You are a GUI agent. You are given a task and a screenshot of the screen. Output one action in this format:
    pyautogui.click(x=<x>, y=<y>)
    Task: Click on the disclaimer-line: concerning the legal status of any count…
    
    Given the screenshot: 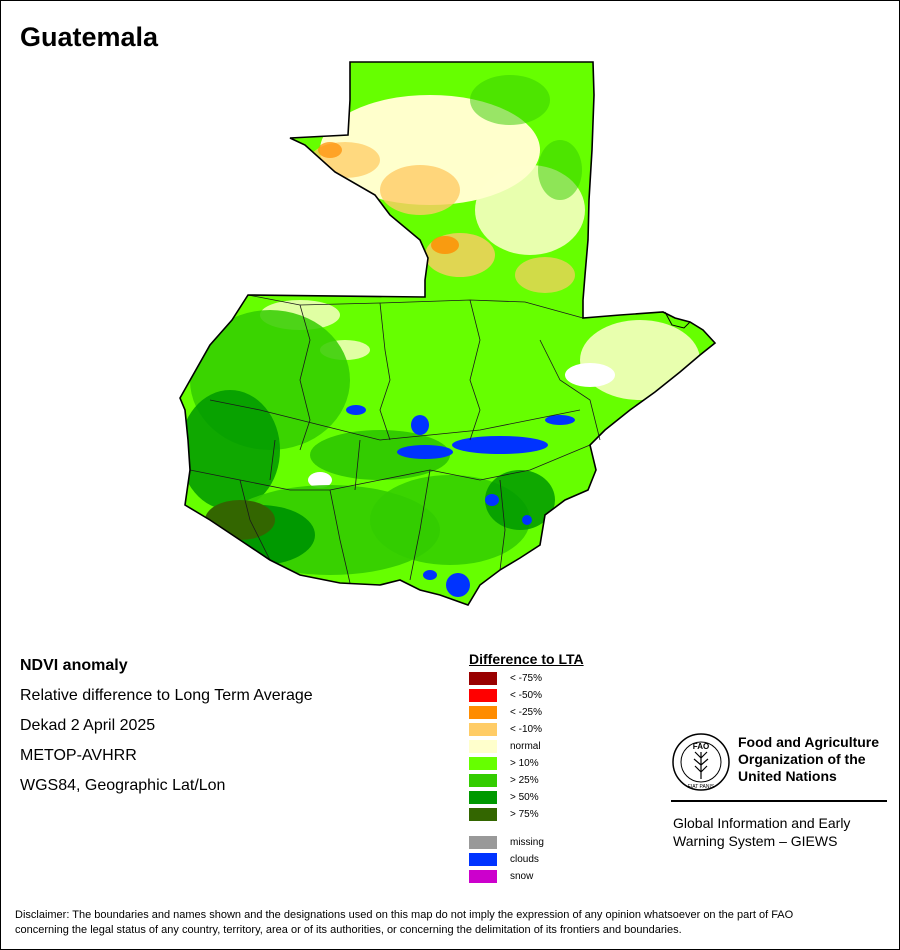 What is the action you would take?
    pyautogui.click(x=348, y=930)
    